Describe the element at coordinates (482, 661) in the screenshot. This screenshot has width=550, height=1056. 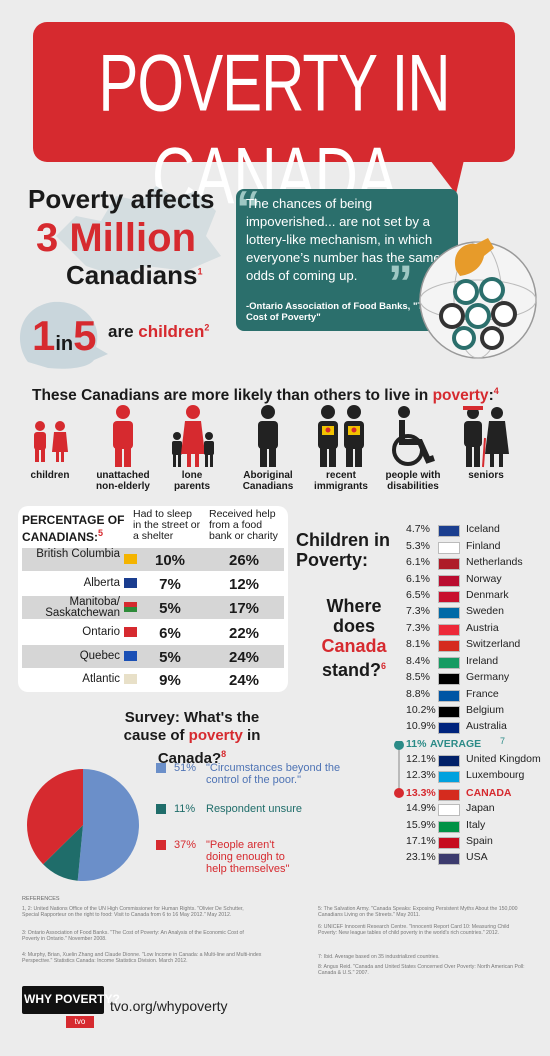
I see `country-name: Ireland` at that location.